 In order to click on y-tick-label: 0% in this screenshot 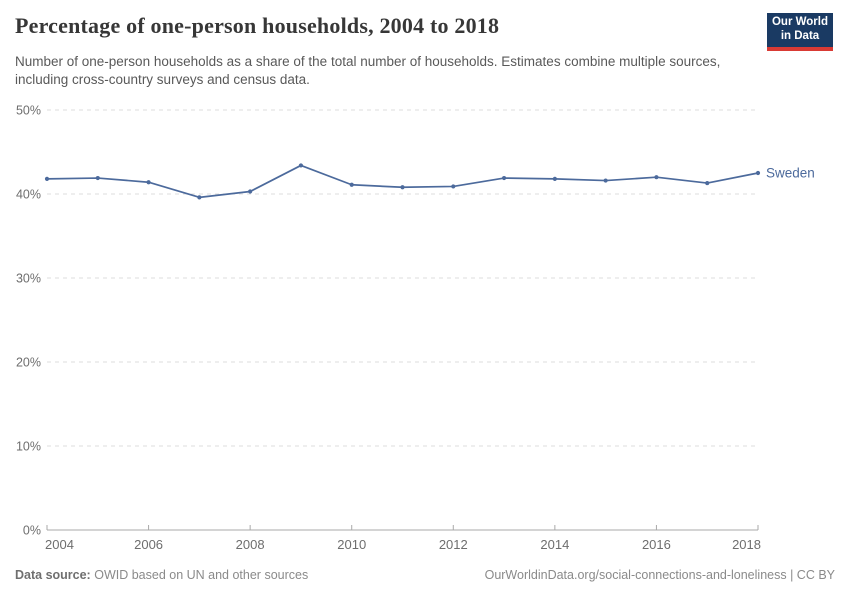, I will do `click(32, 531)`.